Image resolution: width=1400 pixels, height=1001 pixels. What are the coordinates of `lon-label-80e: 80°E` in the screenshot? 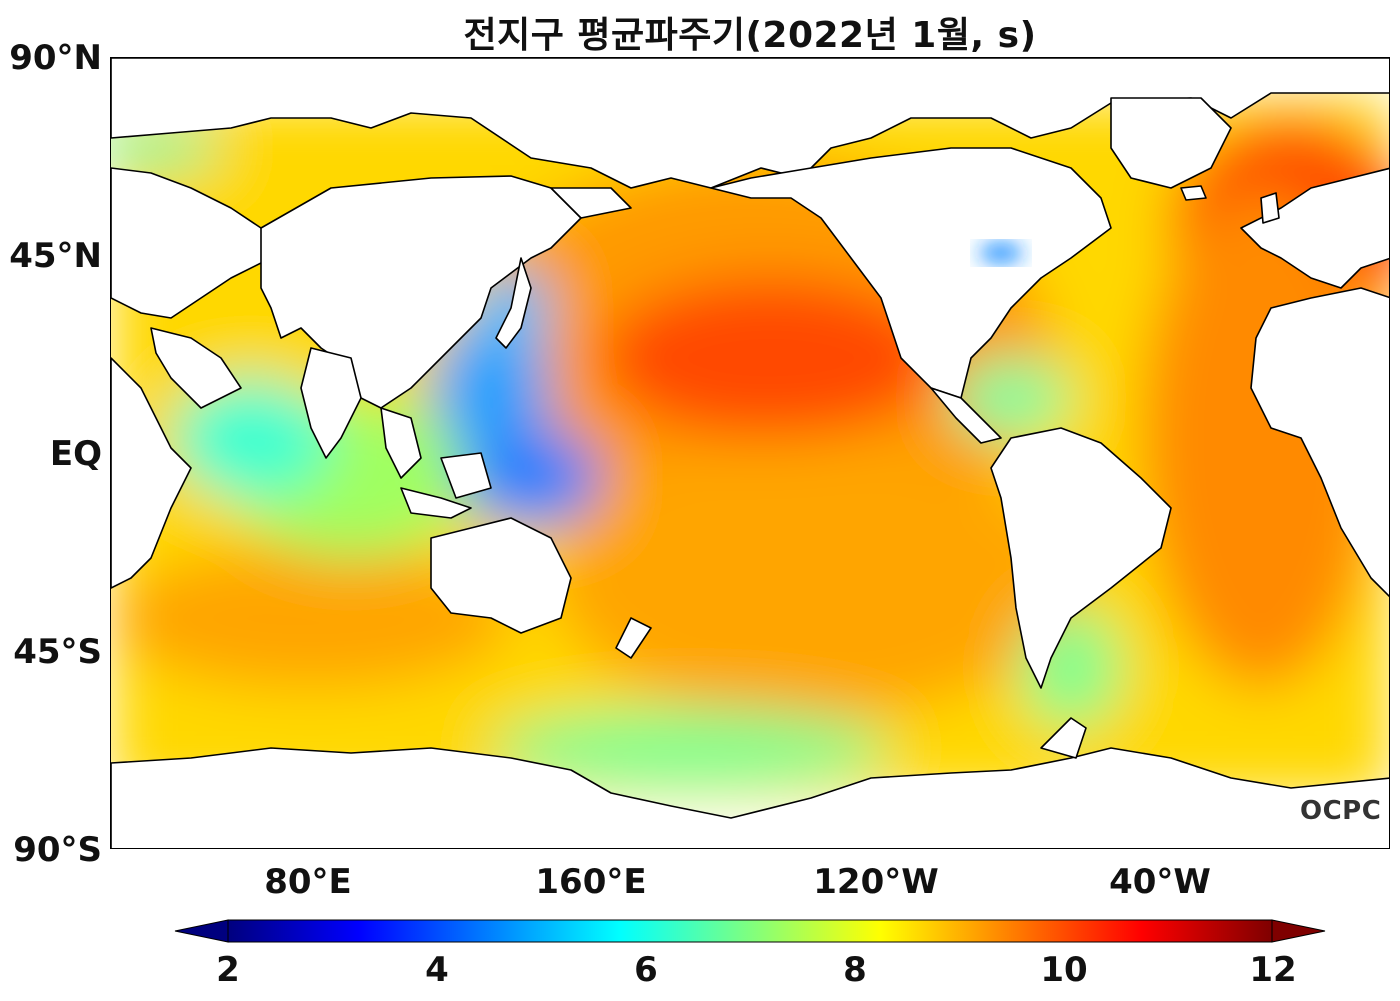 It's located at (308, 882).